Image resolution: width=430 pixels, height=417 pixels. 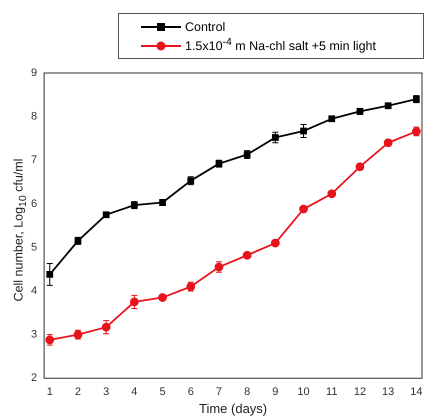 I want to click on legend-label: 1.5x10$^{-4}$ m Na-chl salt +5 min light, so click(x=280, y=45).